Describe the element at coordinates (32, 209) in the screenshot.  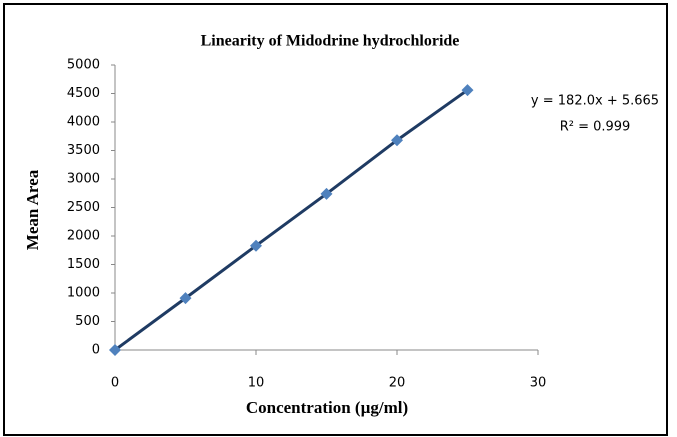
I see `y-axis-label: Mean Area` at that location.